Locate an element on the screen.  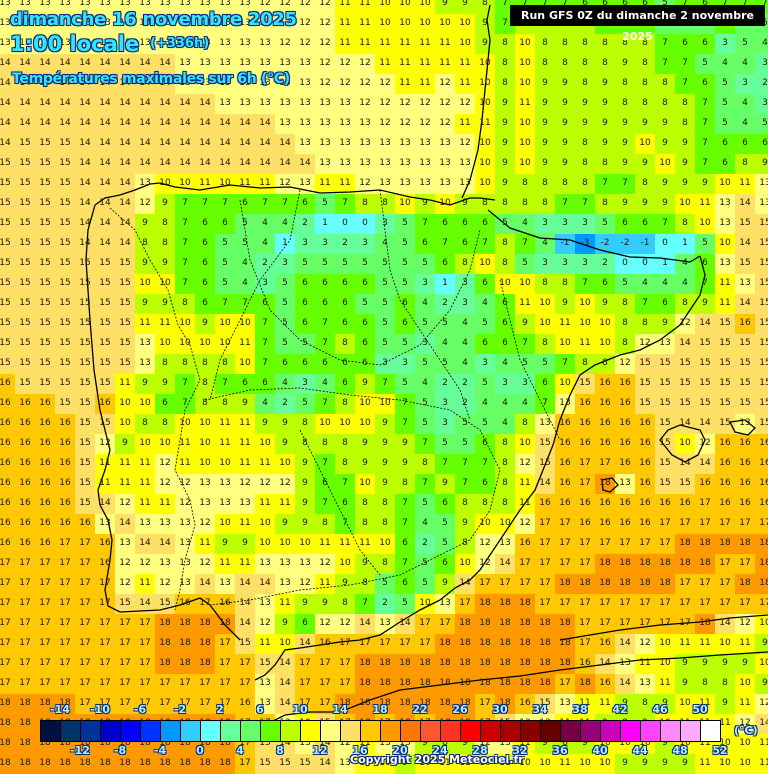
forecast-date: dimanche 16 novembre 2025 is located at coordinates (153, 19).